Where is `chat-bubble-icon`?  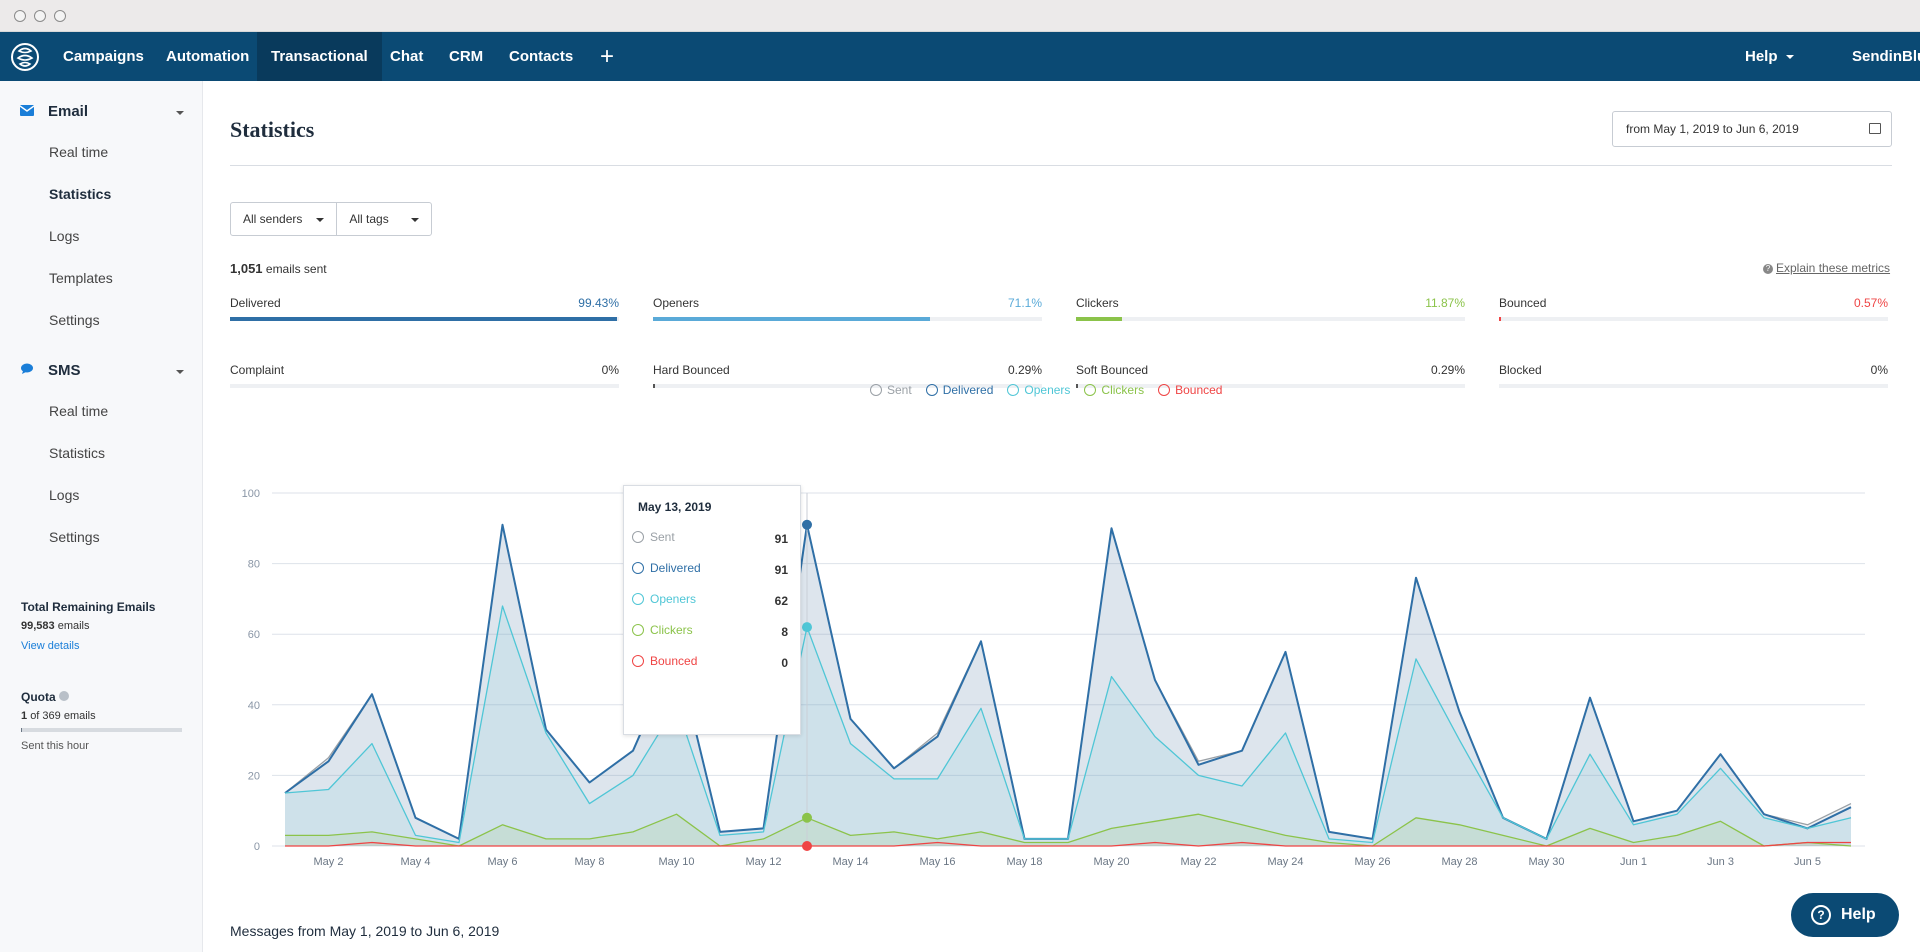
chat-bubble-icon is located at coordinates (27, 370).